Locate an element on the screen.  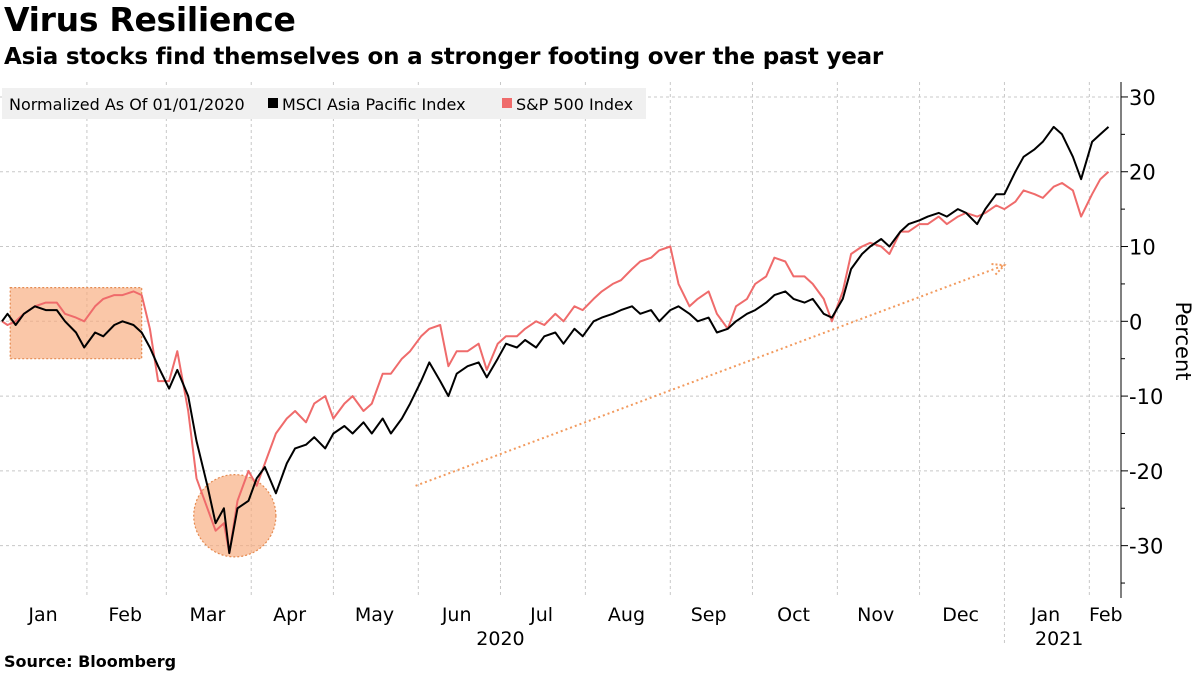
y-tick-label: 10 is located at coordinates (1142, 248).